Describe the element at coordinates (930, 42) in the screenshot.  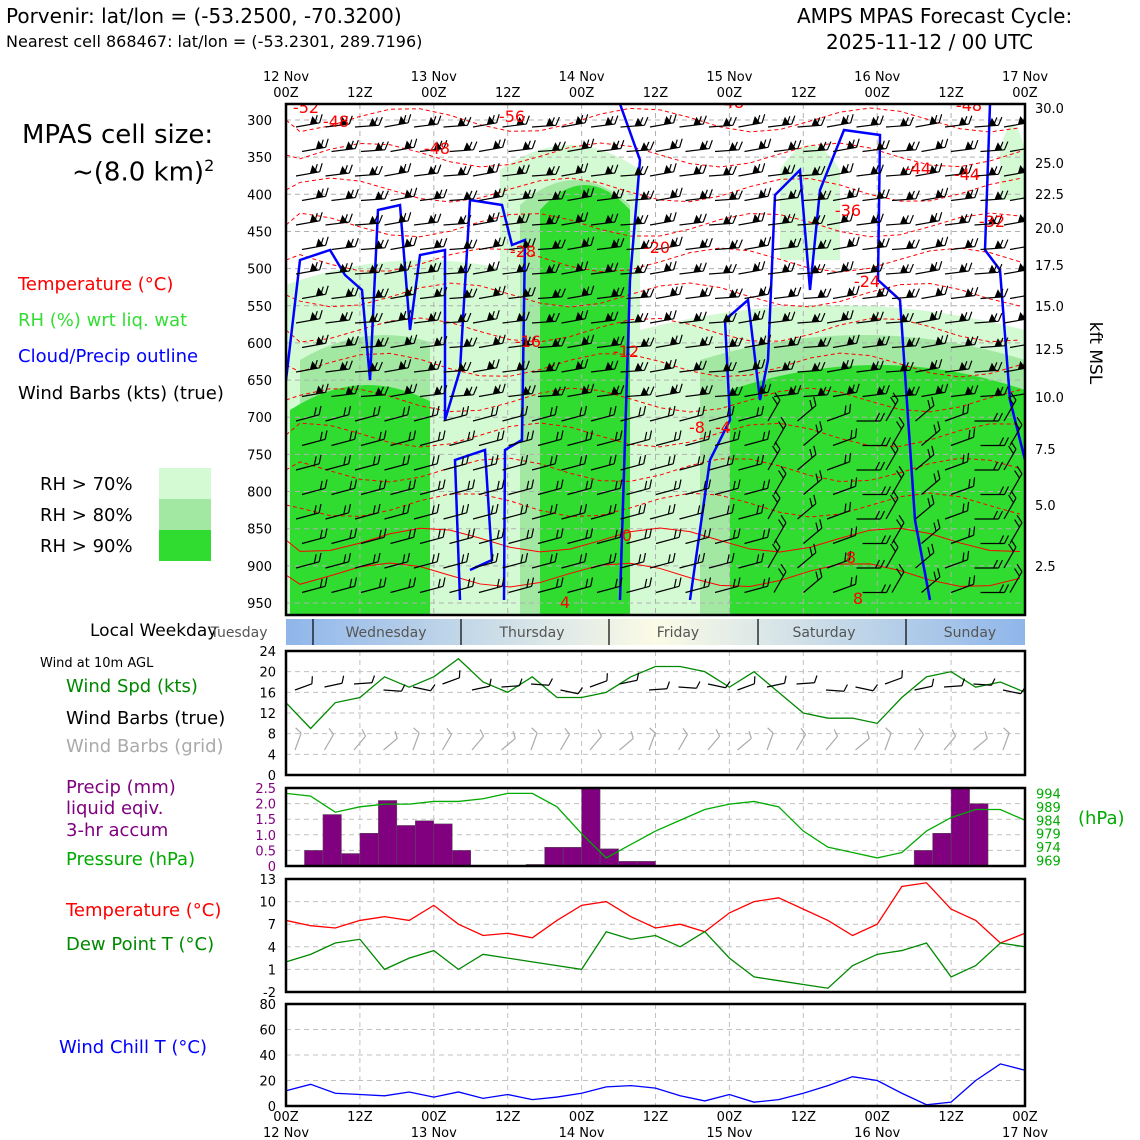
I see `forecast-cycle-date: 2025-11-12 / 00 UTC` at that location.